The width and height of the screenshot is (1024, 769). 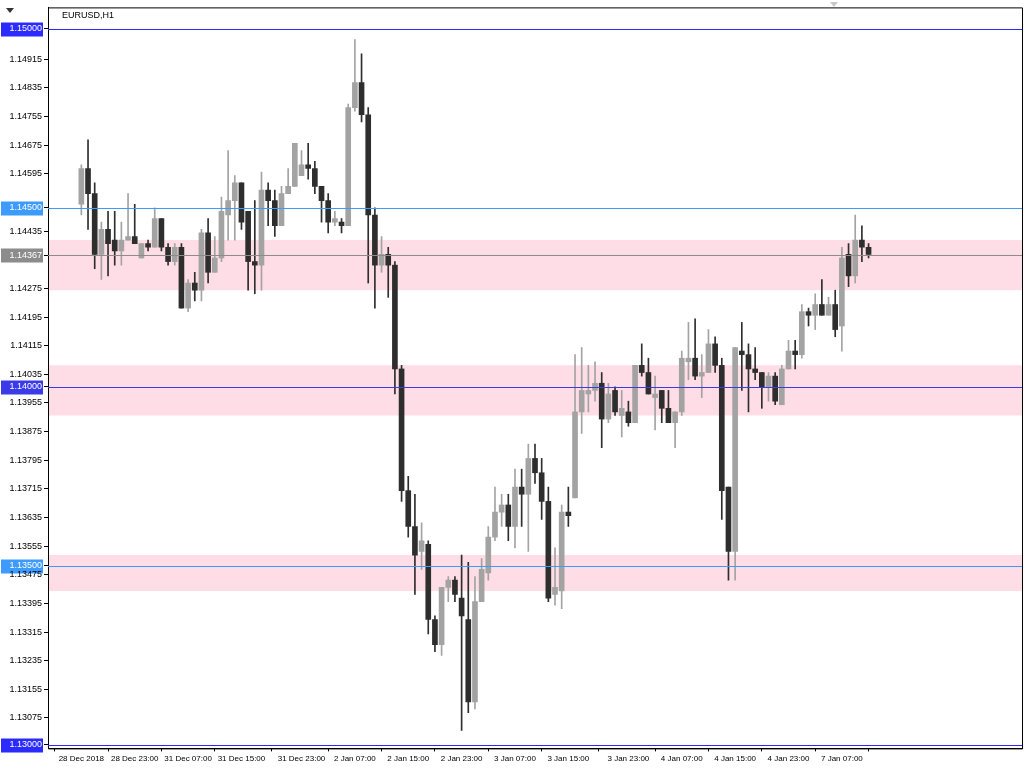 What do you see at coordinates (88, 15) in the screenshot?
I see `chart-title: EURUSD,H1` at bounding box center [88, 15].